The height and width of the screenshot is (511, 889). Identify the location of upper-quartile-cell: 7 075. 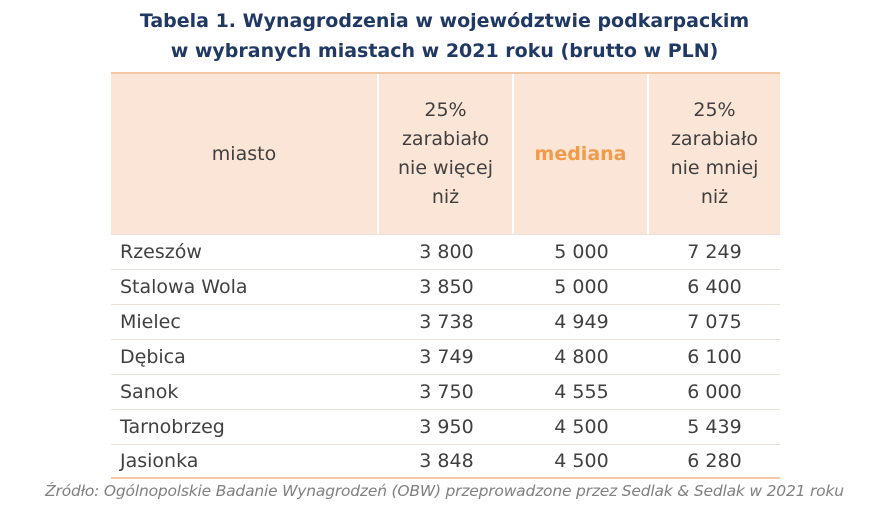
(714, 322).